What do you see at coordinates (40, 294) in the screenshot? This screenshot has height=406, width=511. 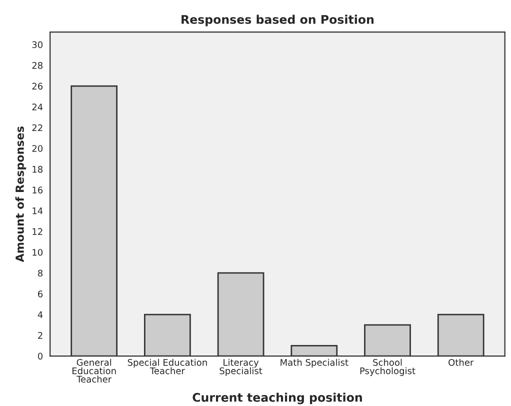 I see `y-tick-label: 6` at bounding box center [40, 294].